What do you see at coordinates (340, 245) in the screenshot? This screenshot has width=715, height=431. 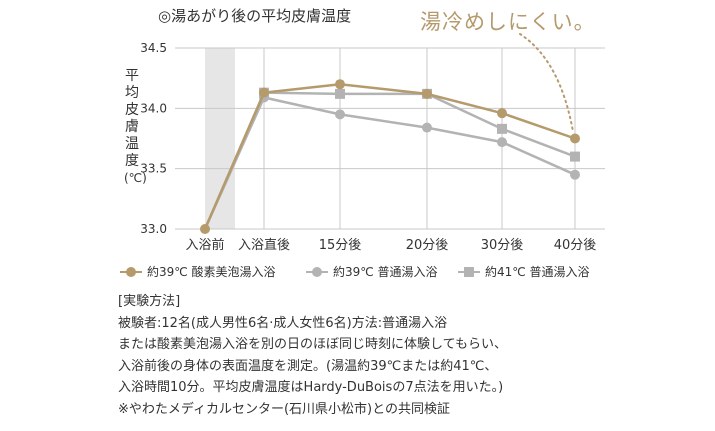 I see `x-tick-label: 15分後` at bounding box center [340, 245].